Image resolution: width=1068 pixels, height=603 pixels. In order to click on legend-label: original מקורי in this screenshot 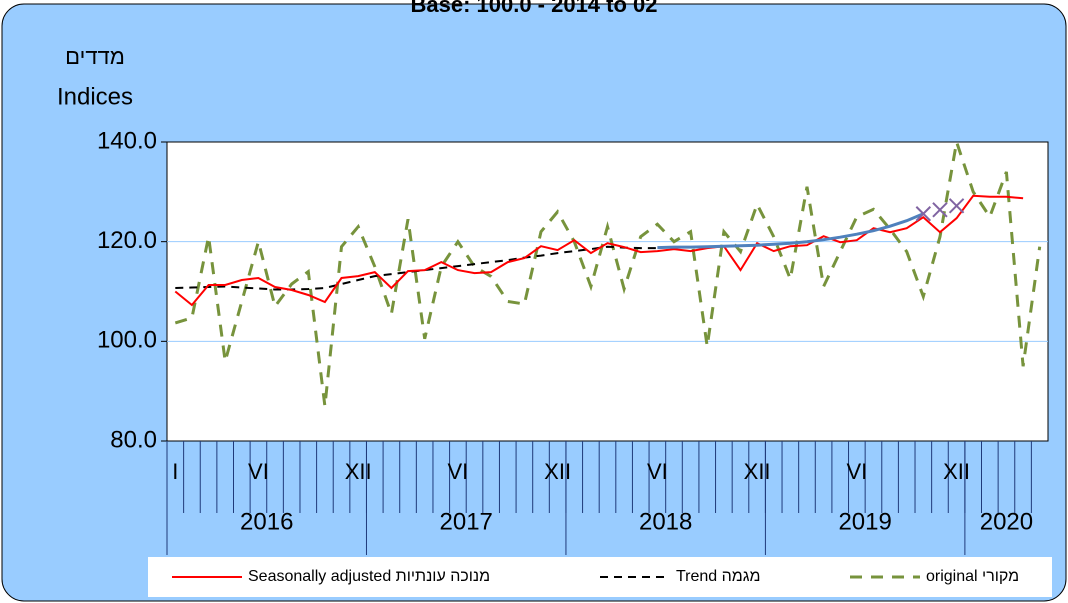, I will do `click(972, 576)`.